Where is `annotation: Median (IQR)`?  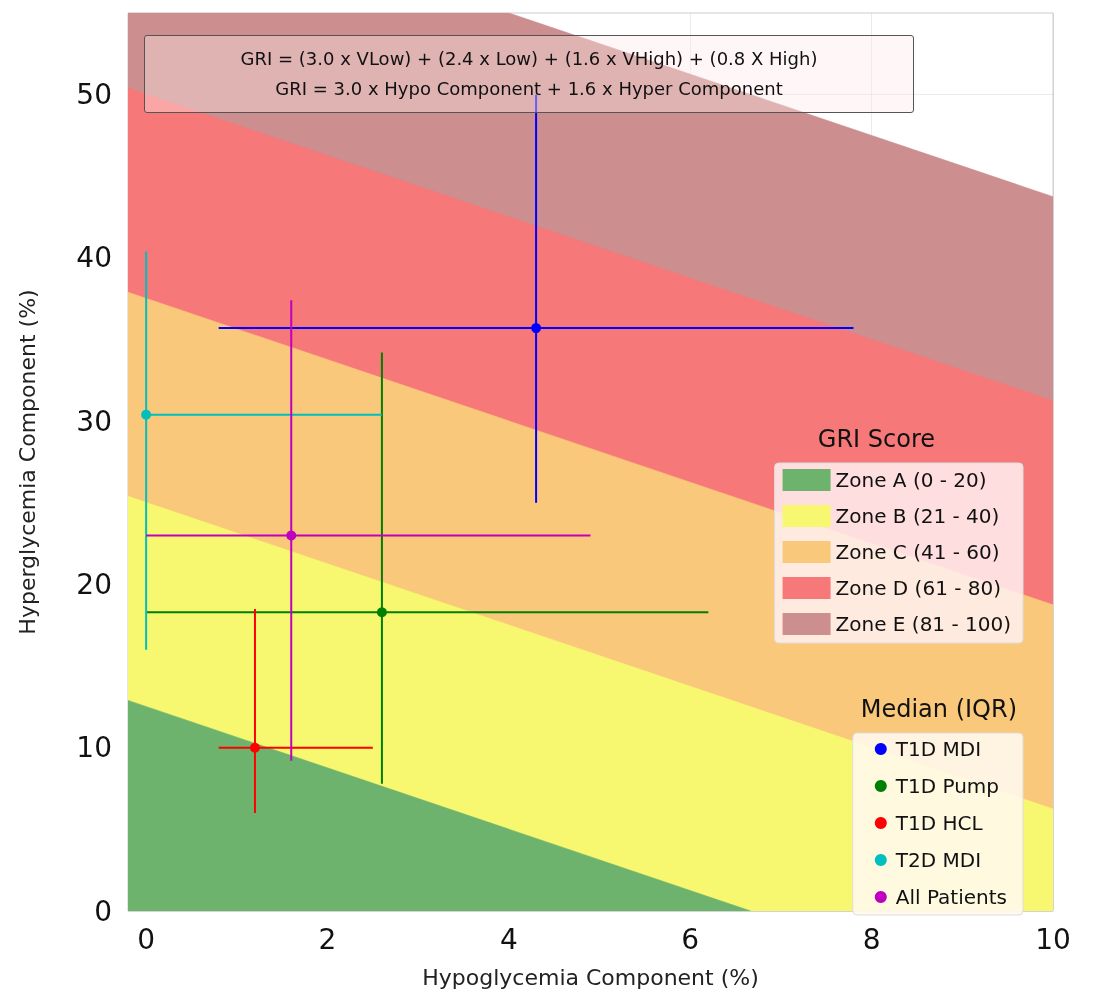
annotation: Median (IQR) is located at coordinates (938, 709).